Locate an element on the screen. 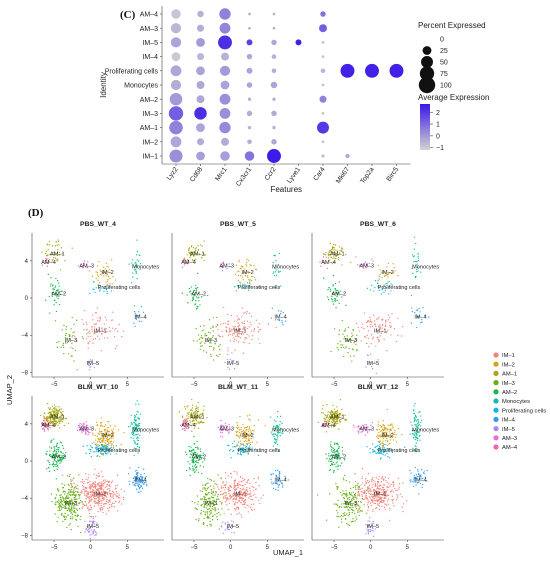  dot-mark is located at coordinates (225, 28).